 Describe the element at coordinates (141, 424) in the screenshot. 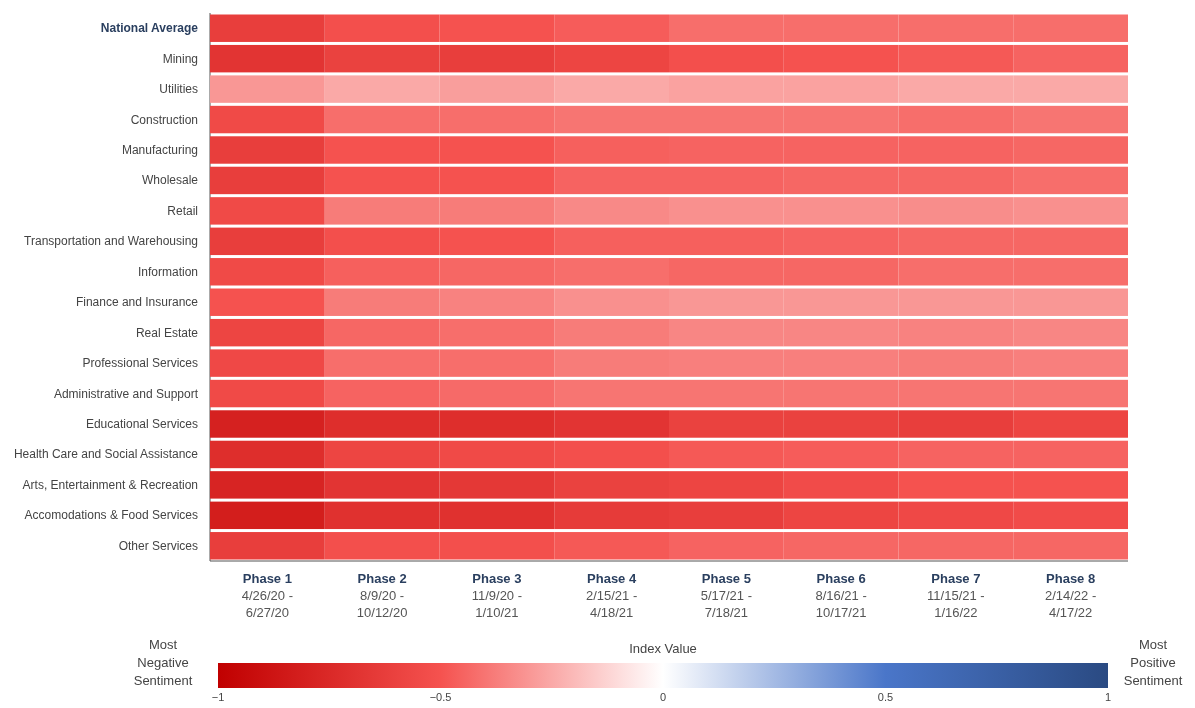

I see `y-tick-label: Educational Services` at that location.